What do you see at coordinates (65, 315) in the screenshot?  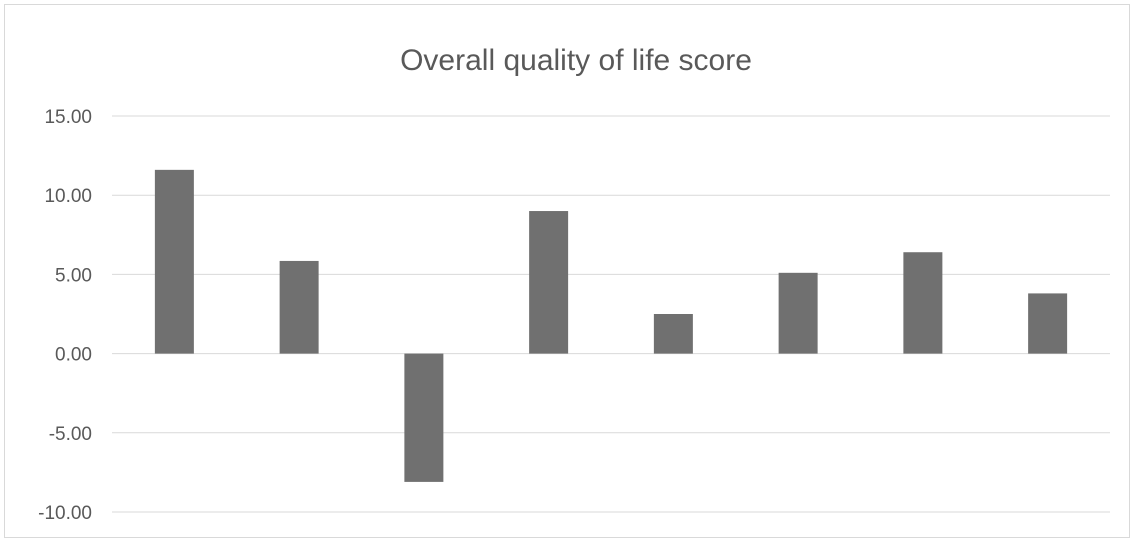 I see `y-axis-tick-labels: 15.00 10.00 5.00 0.00 -5.00 -10.00` at bounding box center [65, 315].